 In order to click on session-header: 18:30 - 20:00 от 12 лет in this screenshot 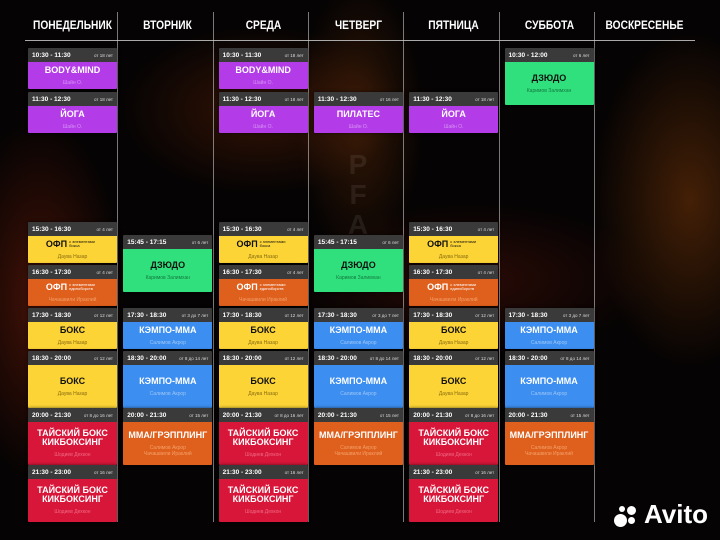, I will do `click(263, 358)`.